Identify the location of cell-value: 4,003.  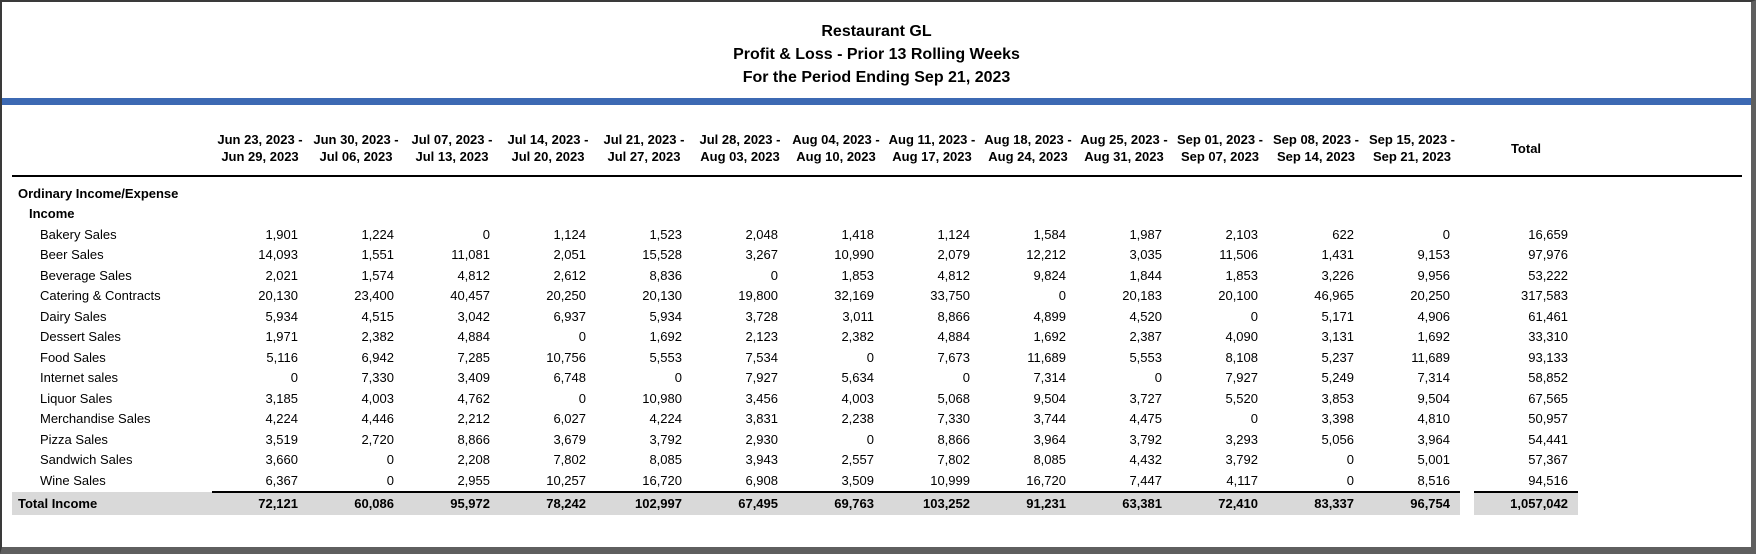
(377, 398).